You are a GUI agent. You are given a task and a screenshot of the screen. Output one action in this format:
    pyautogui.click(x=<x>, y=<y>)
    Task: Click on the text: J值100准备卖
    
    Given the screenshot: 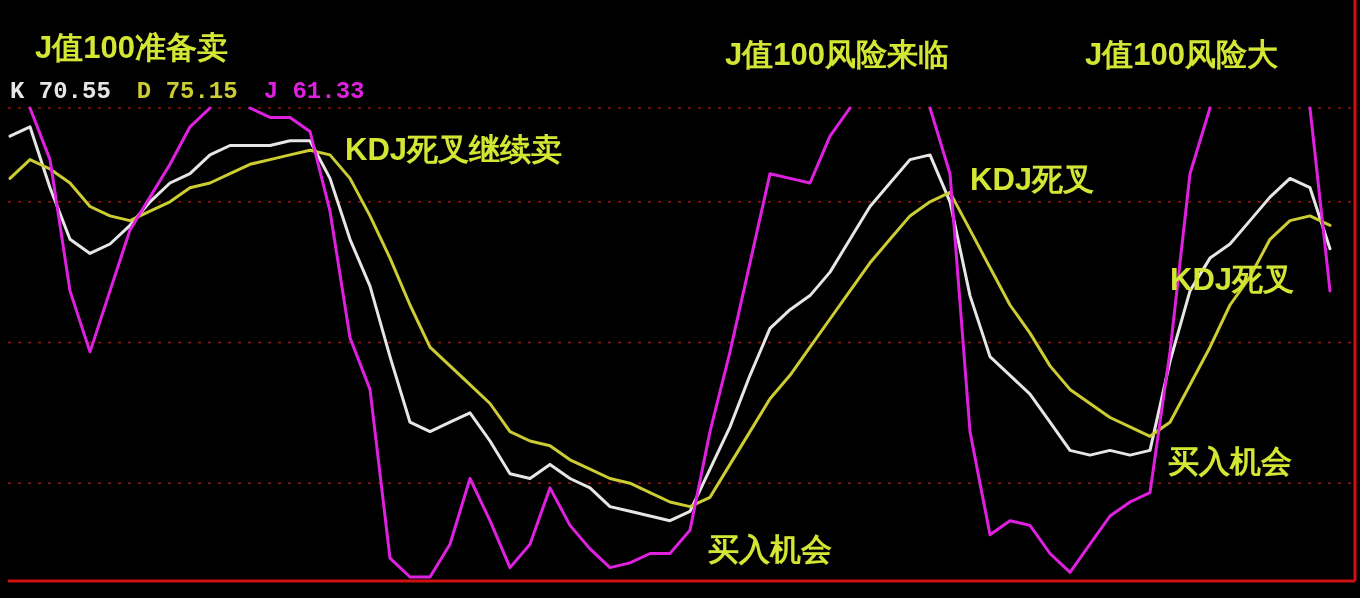 What is the action you would take?
    pyautogui.click(x=131, y=47)
    